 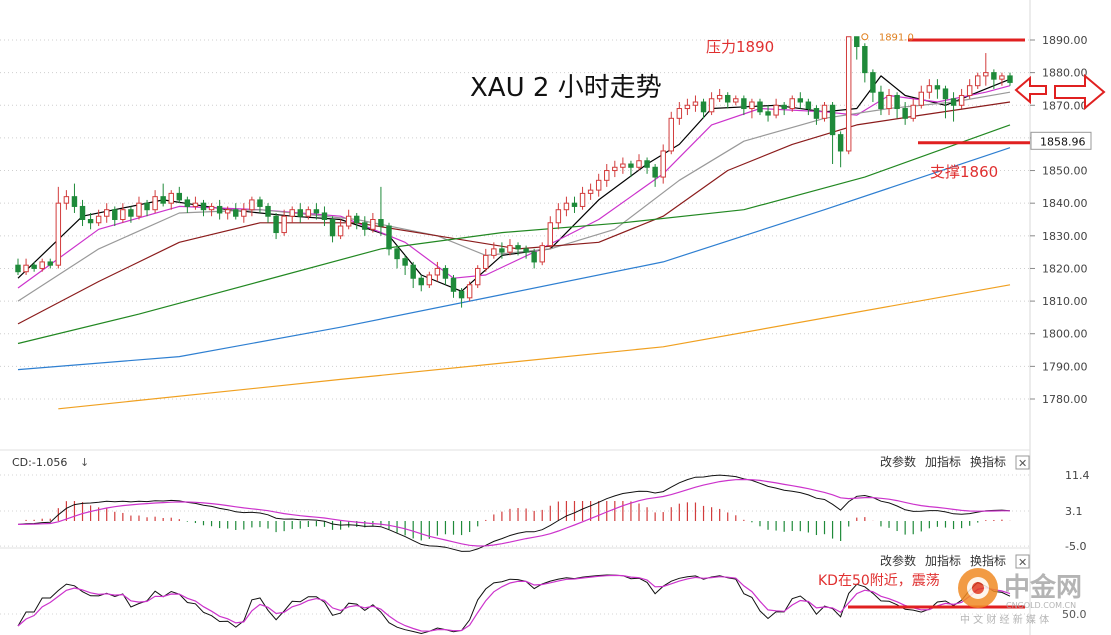 What do you see at coordinates (1043, 587) in the screenshot?
I see `brand-name: 中金网` at bounding box center [1043, 587].